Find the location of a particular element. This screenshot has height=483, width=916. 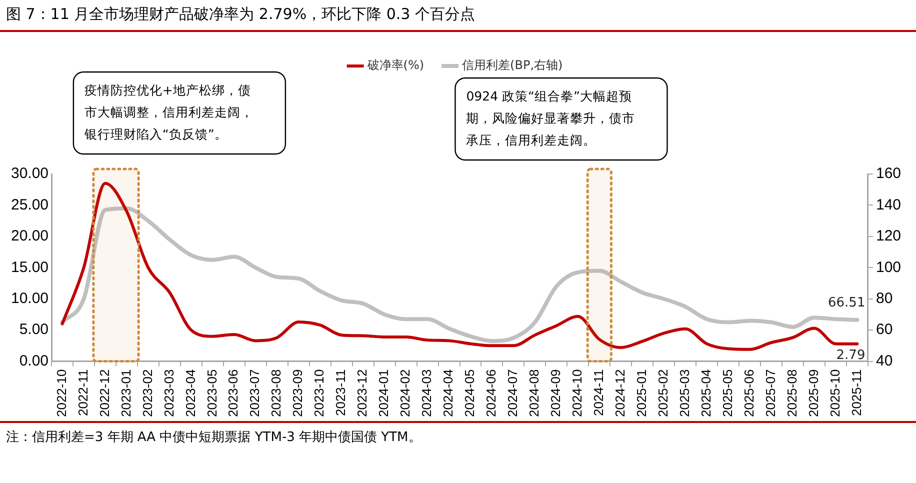

x-tick-label: 2024-05 is located at coordinates (470, 393).